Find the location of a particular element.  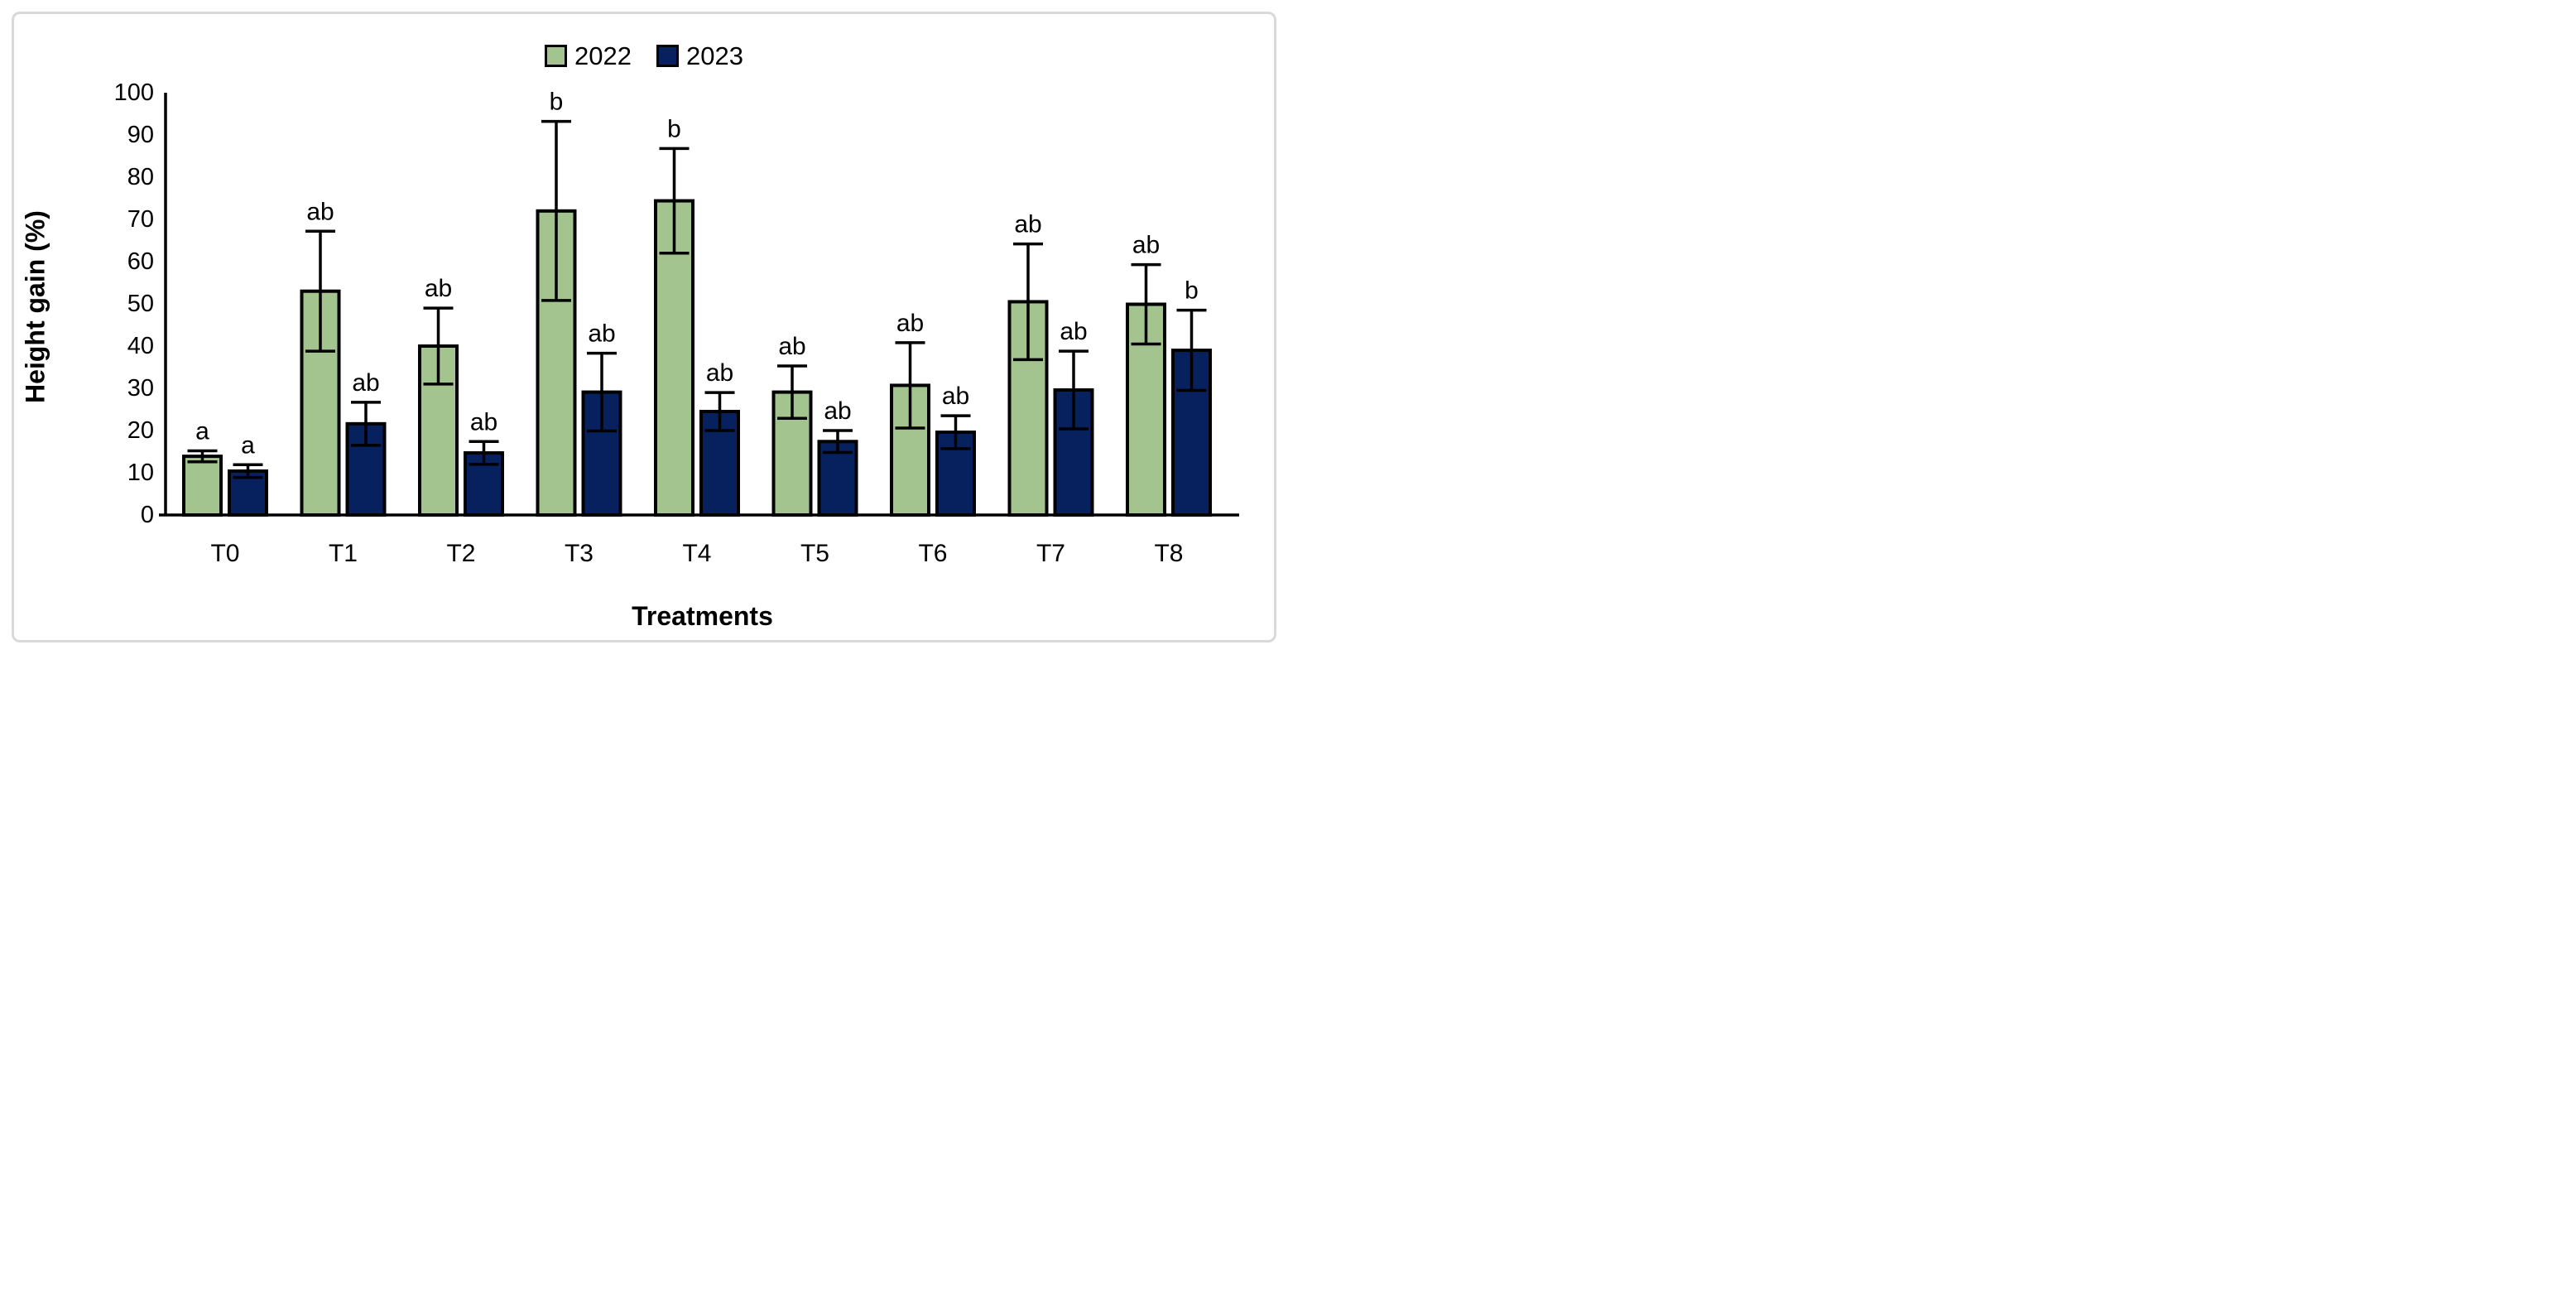

error-bar-2023-T8 is located at coordinates (1191, 350).